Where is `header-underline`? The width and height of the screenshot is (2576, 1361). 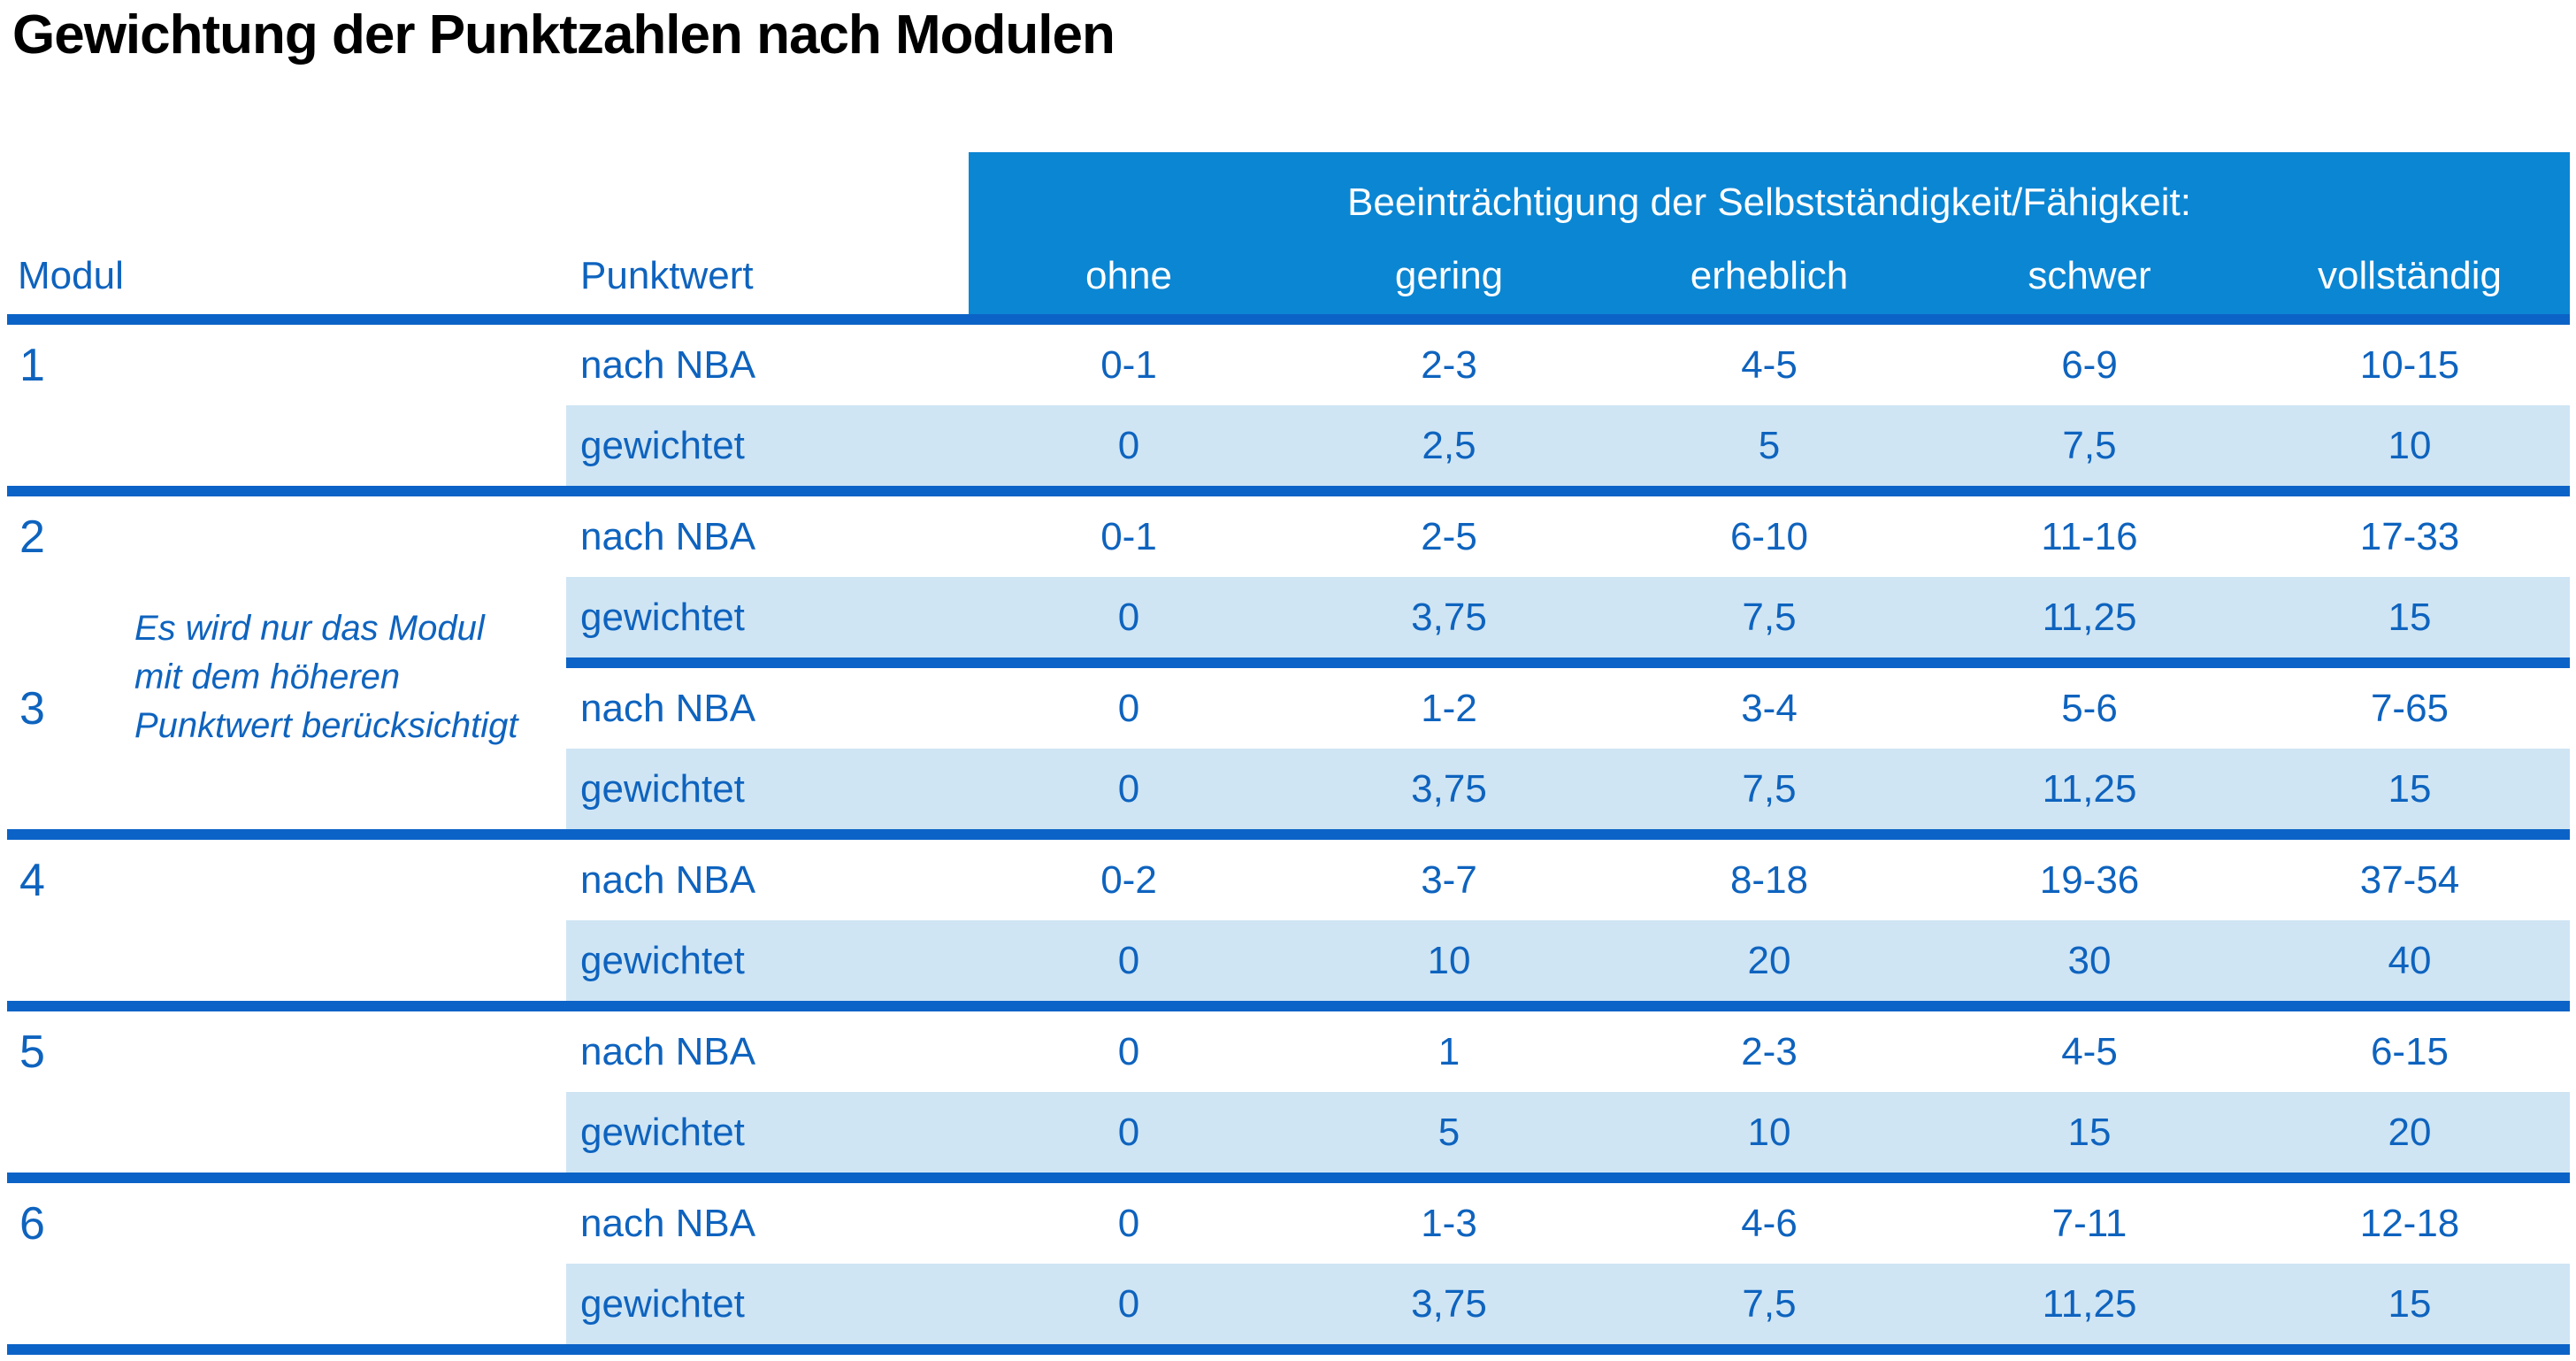 header-underline is located at coordinates (1288, 319).